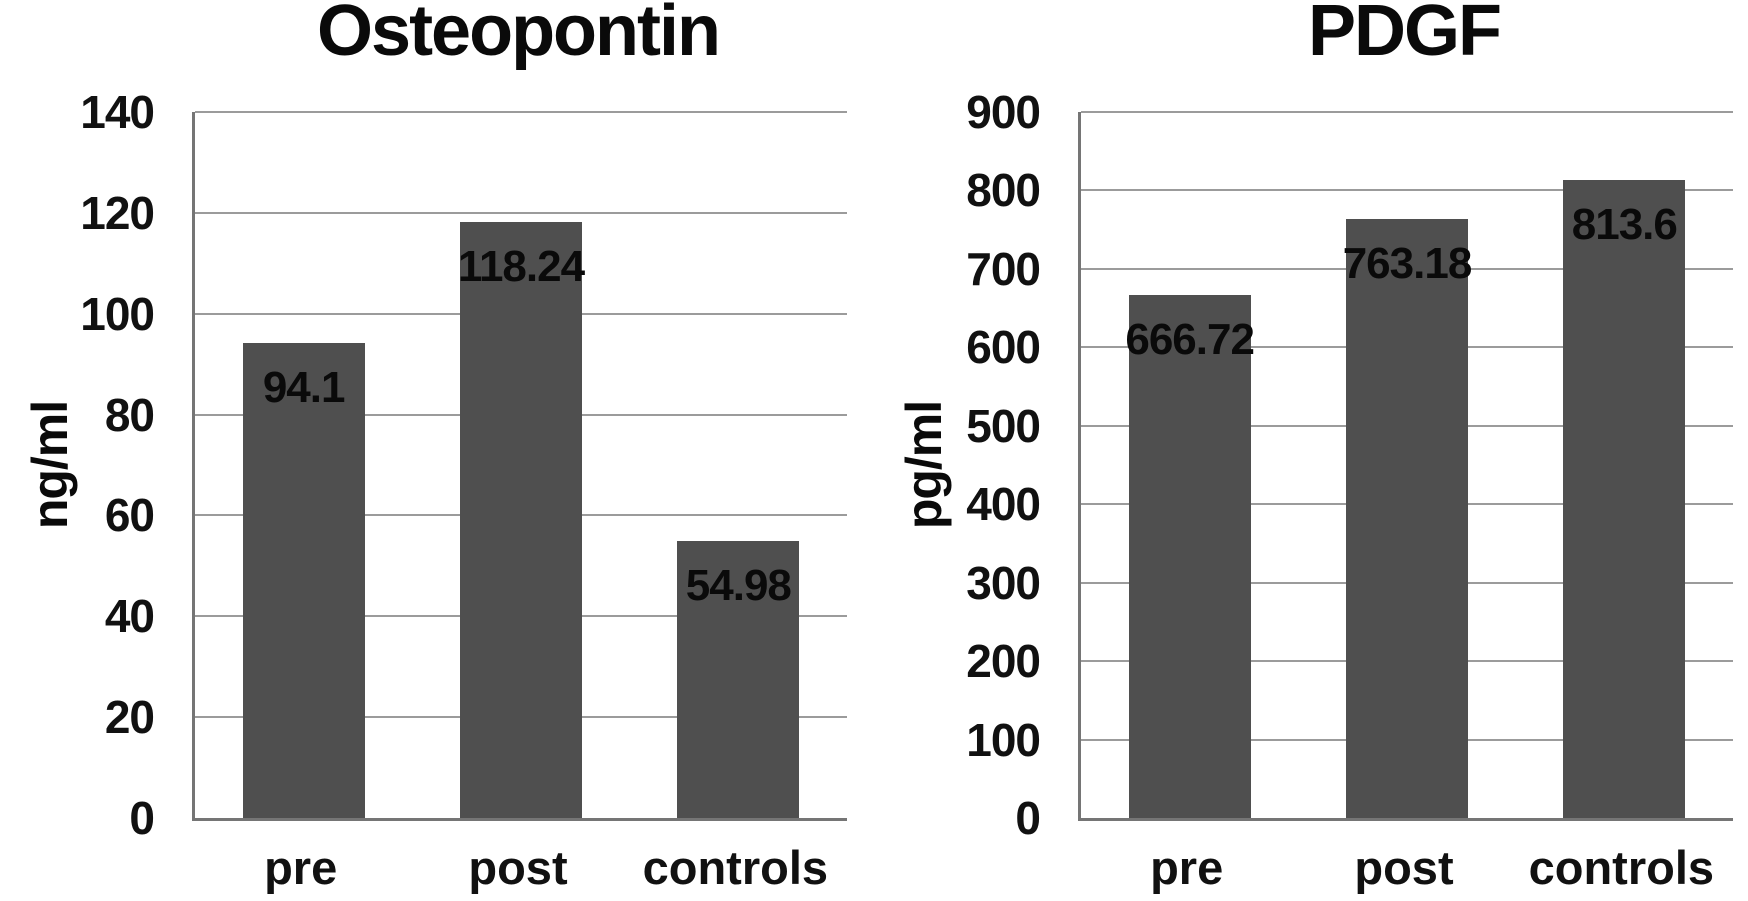 This screenshot has width=1748, height=901. Describe the element at coordinates (521, 519) in the screenshot. I see `bar-post: 118.24` at that location.